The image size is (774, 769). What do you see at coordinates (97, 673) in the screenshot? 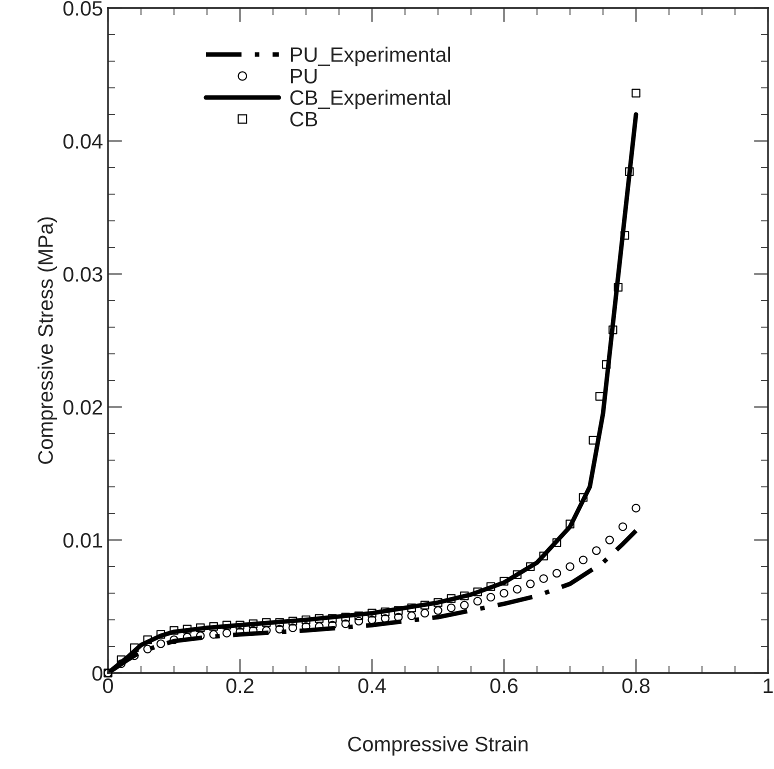
I see `y-tick-label: 0` at bounding box center [97, 673].